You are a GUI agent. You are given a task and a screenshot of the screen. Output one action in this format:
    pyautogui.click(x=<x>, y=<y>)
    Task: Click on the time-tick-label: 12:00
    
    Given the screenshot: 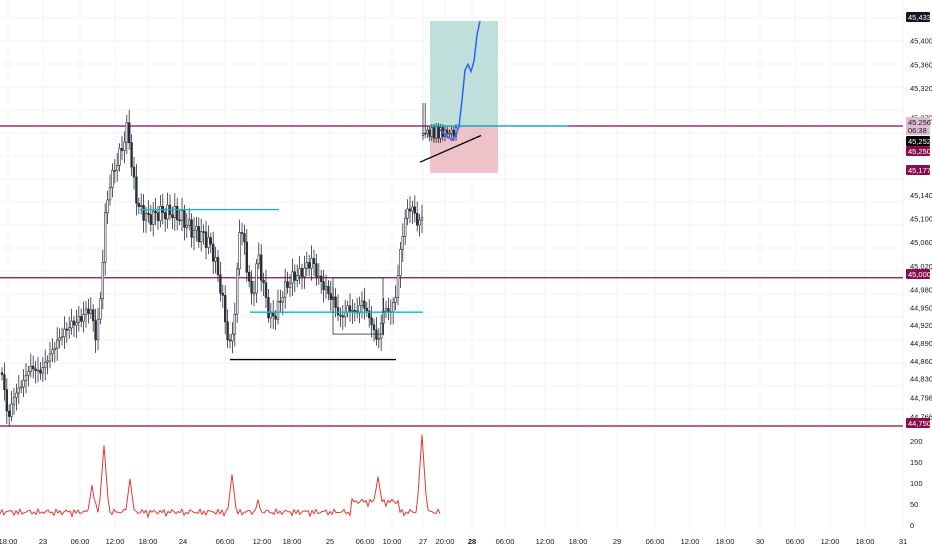 What is the action you would take?
    pyautogui.click(x=115, y=541)
    